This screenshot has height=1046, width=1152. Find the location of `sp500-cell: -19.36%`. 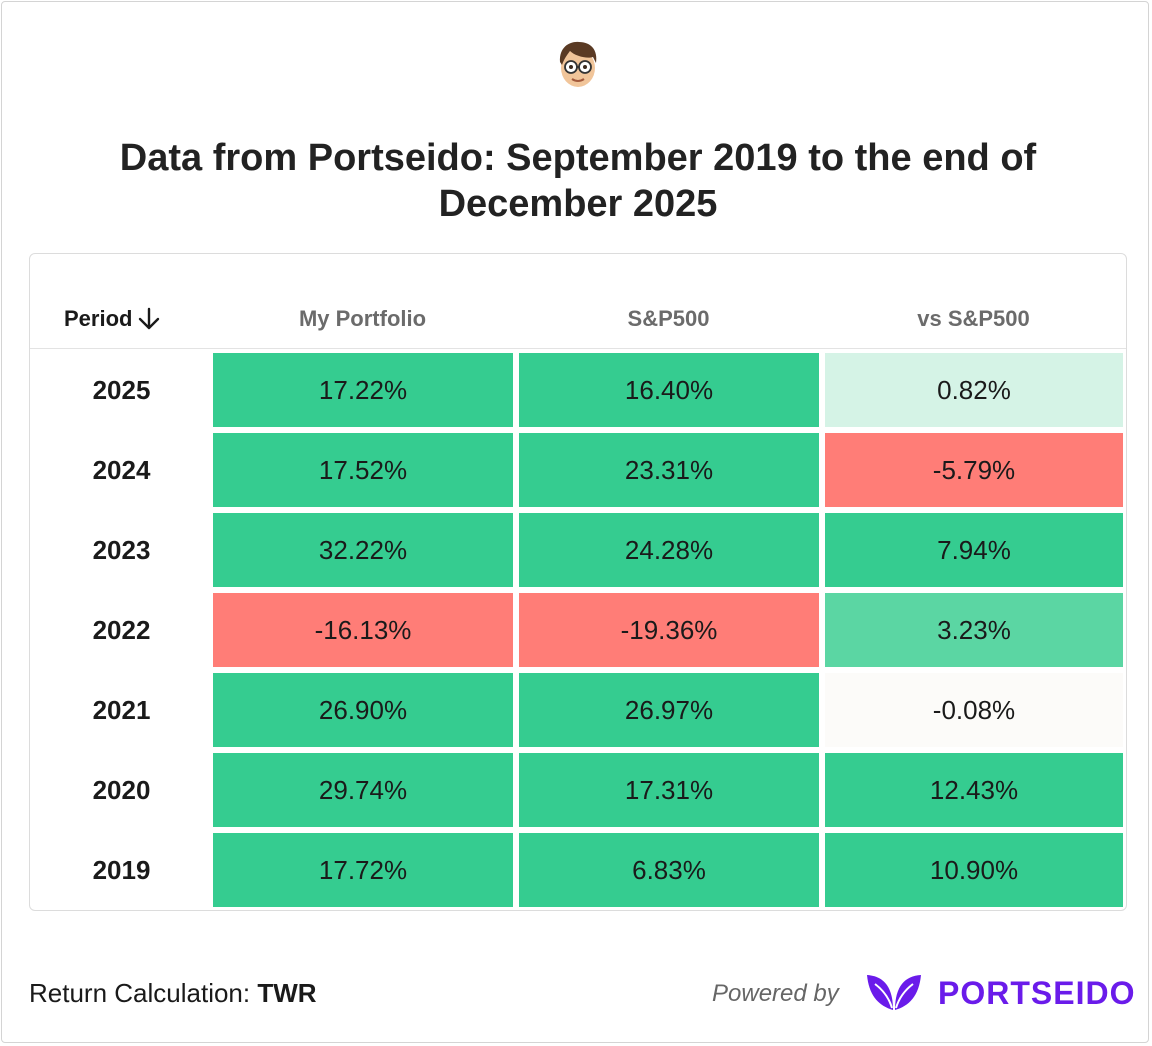

sp500-cell: -19.36% is located at coordinates (669, 630).